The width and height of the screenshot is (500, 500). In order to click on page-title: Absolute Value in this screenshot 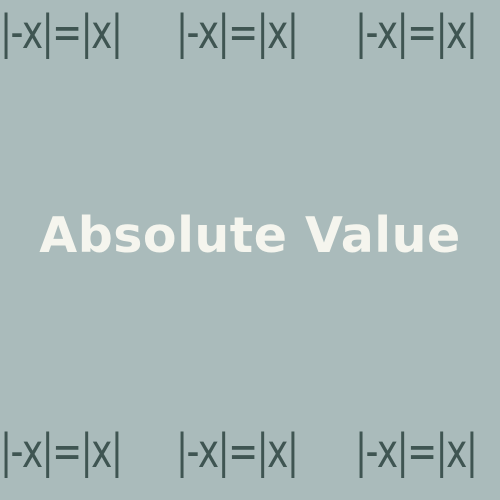, I will do `click(250, 235)`.